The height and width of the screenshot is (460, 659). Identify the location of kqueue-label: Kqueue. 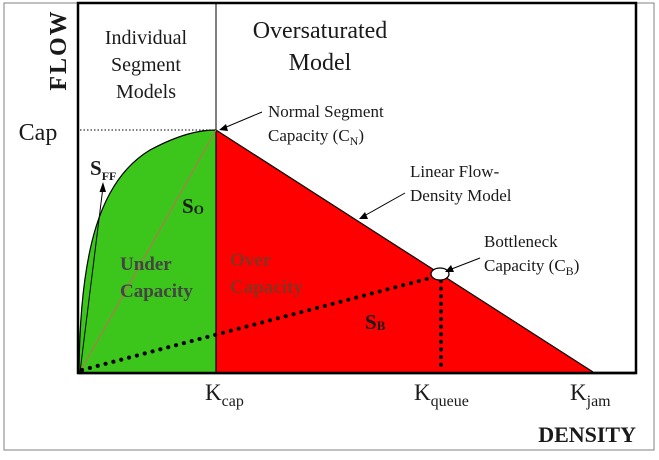
(441, 395).